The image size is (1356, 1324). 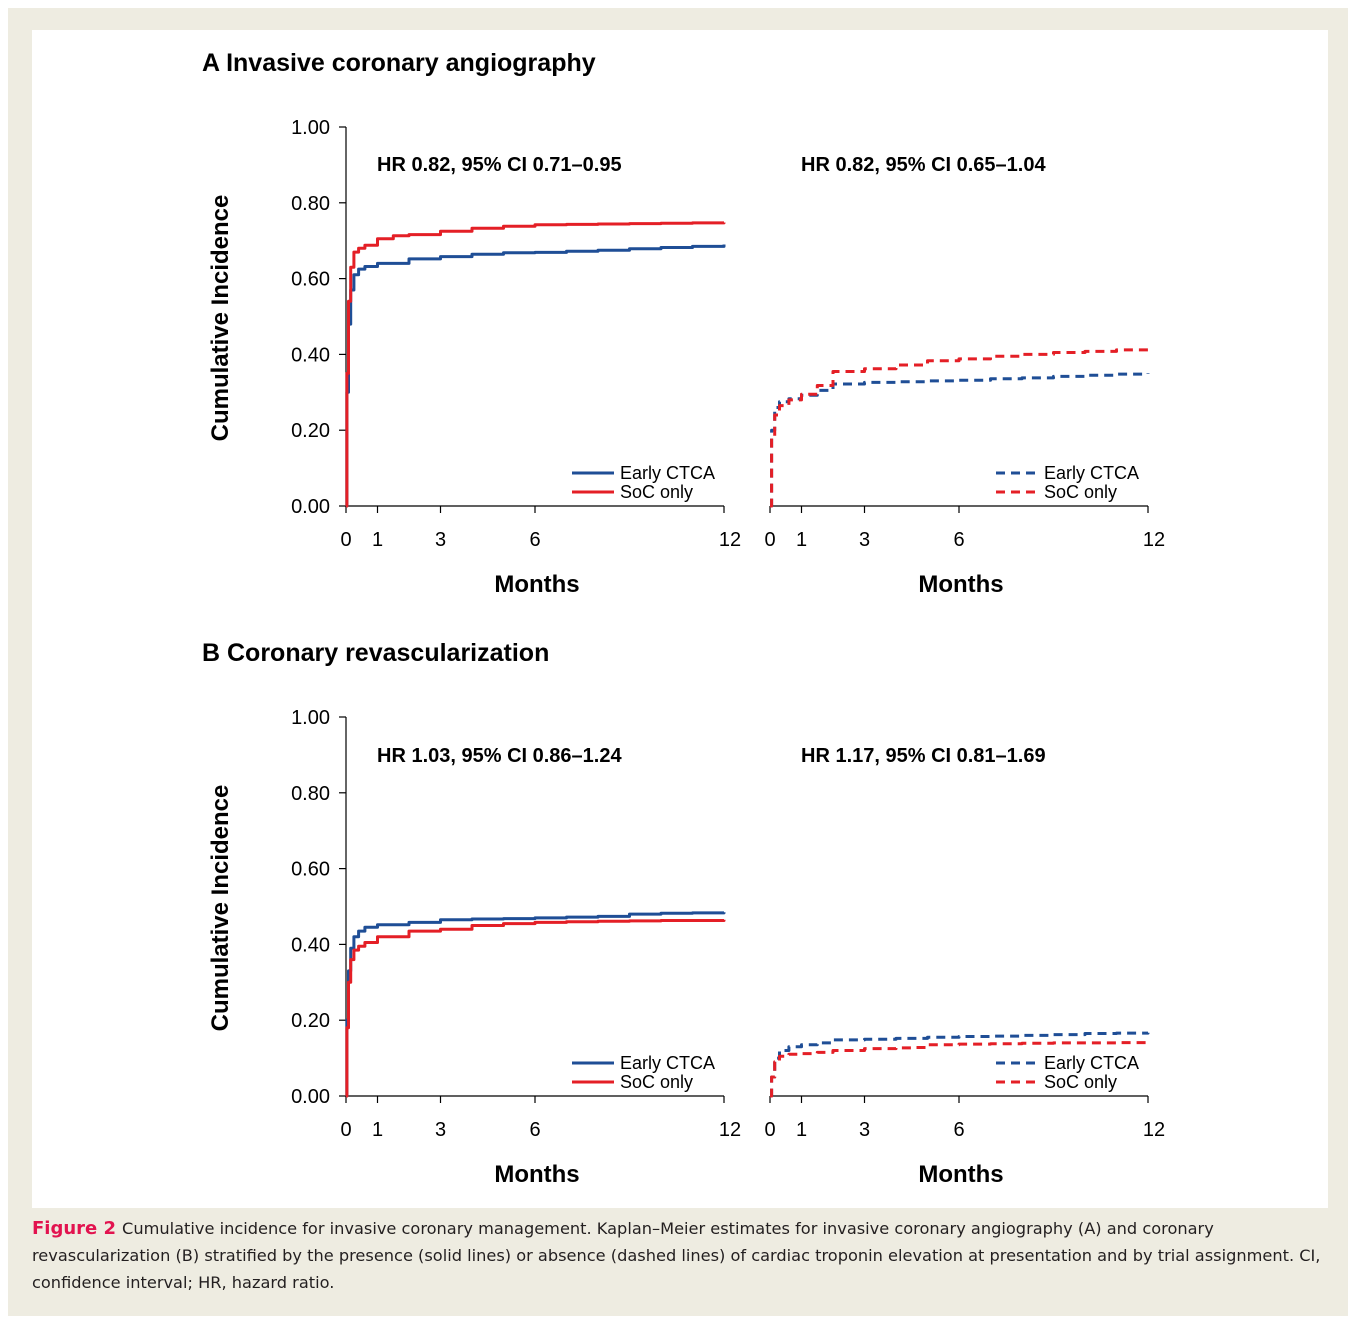 What do you see at coordinates (960, 584) in the screenshot?
I see `panel-a-dashed-x-axis-title: Months` at bounding box center [960, 584].